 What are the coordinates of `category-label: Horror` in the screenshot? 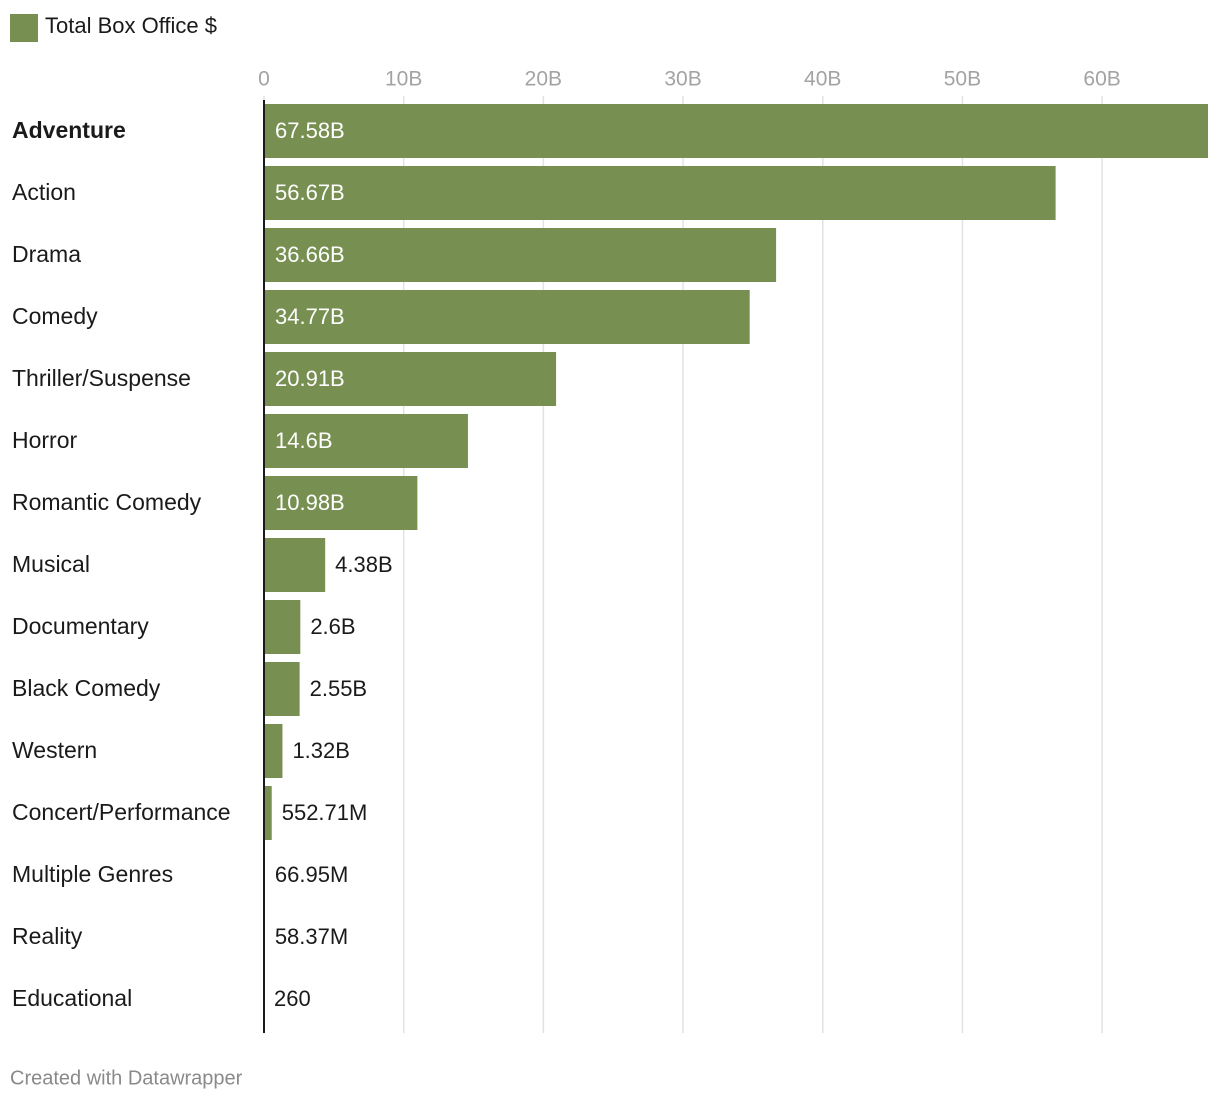 It's located at (45, 440).